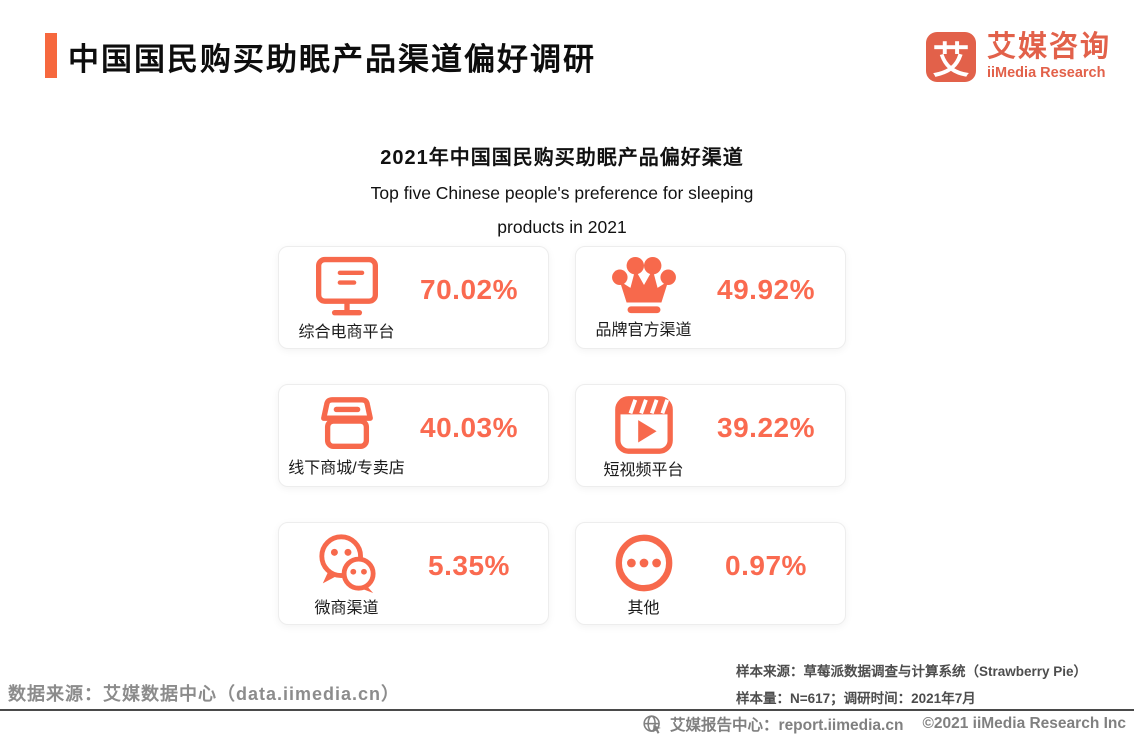 This screenshot has height=737, width=1134. What do you see at coordinates (346, 468) in the screenshot?
I see `card-label: 线下商城/专卖店` at bounding box center [346, 468].